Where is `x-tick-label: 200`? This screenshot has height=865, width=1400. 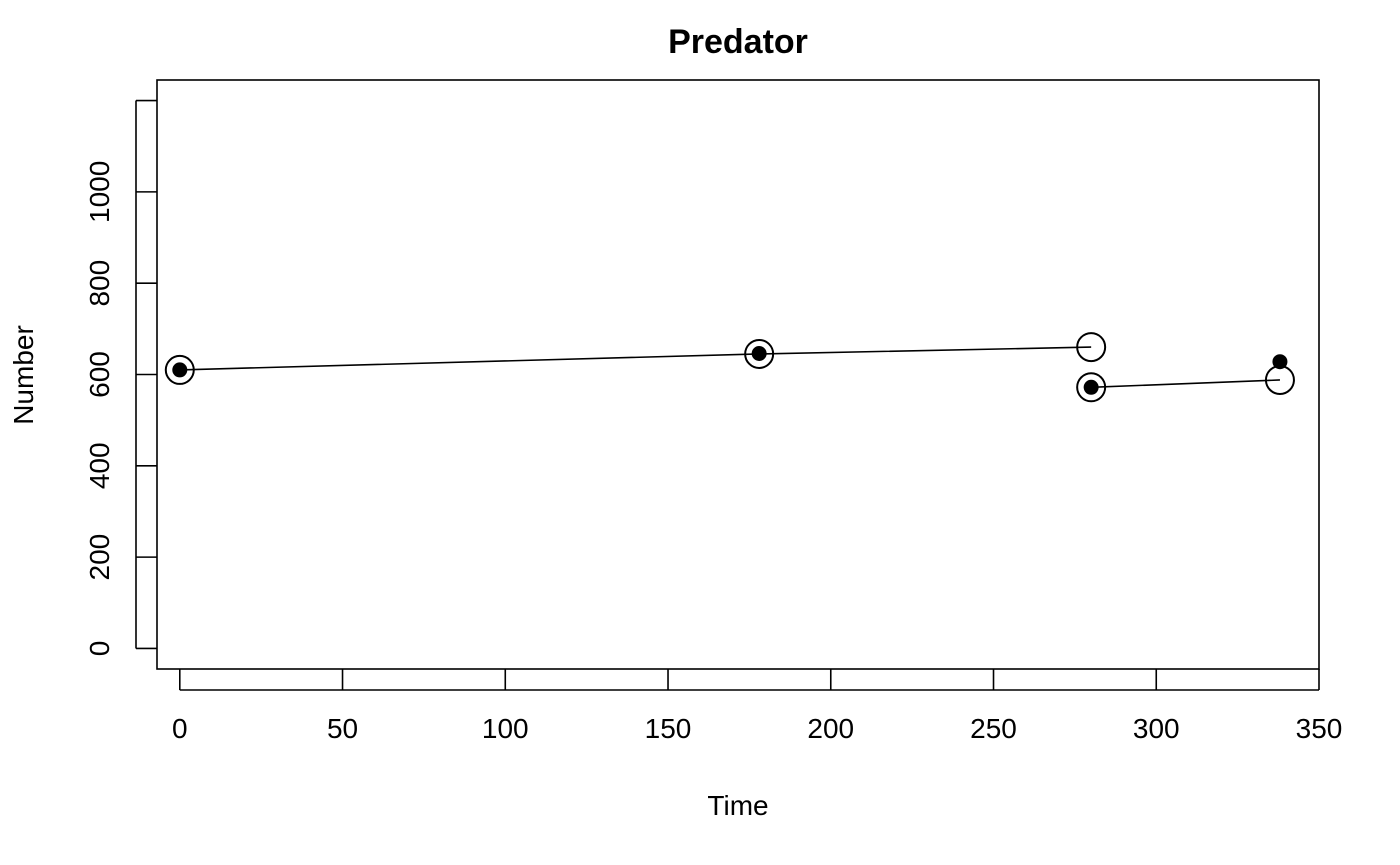
x-tick-label: 200 is located at coordinates (830, 728).